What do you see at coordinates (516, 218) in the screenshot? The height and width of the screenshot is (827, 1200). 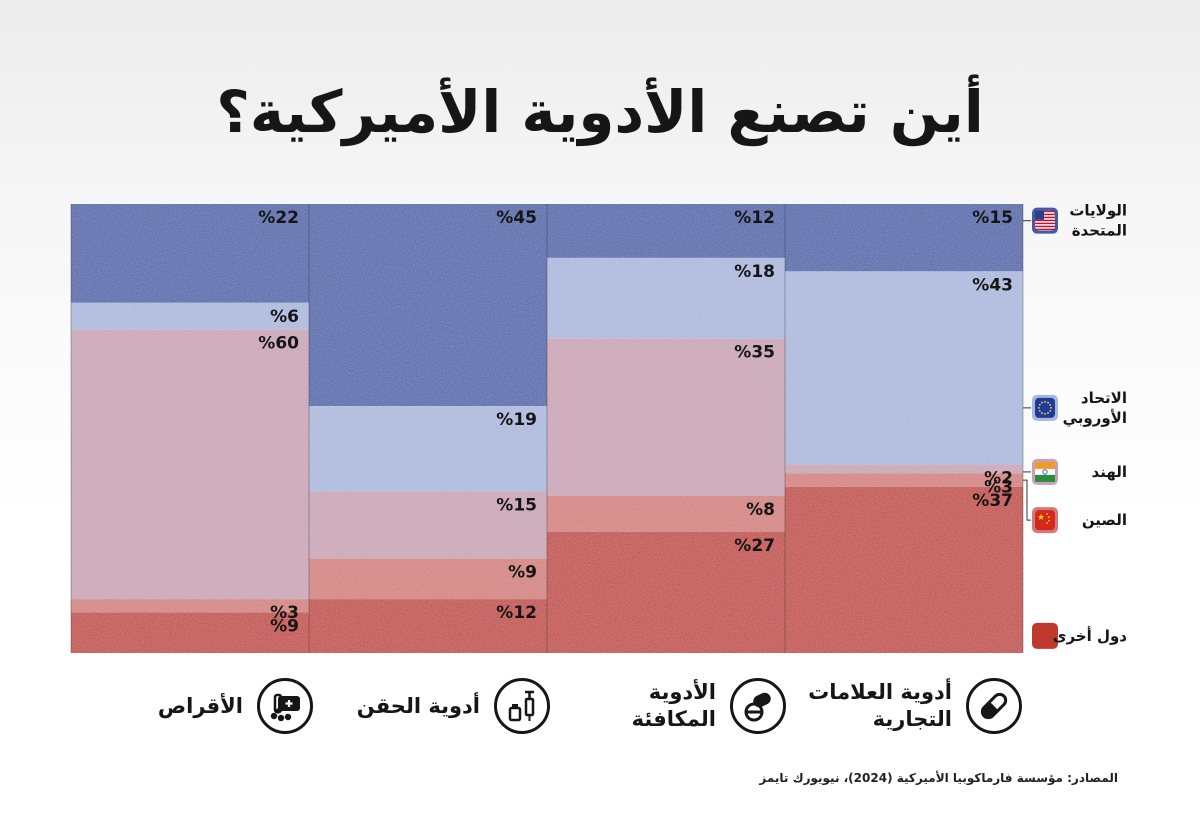 I see `value-label-us: %45` at bounding box center [516, 218].